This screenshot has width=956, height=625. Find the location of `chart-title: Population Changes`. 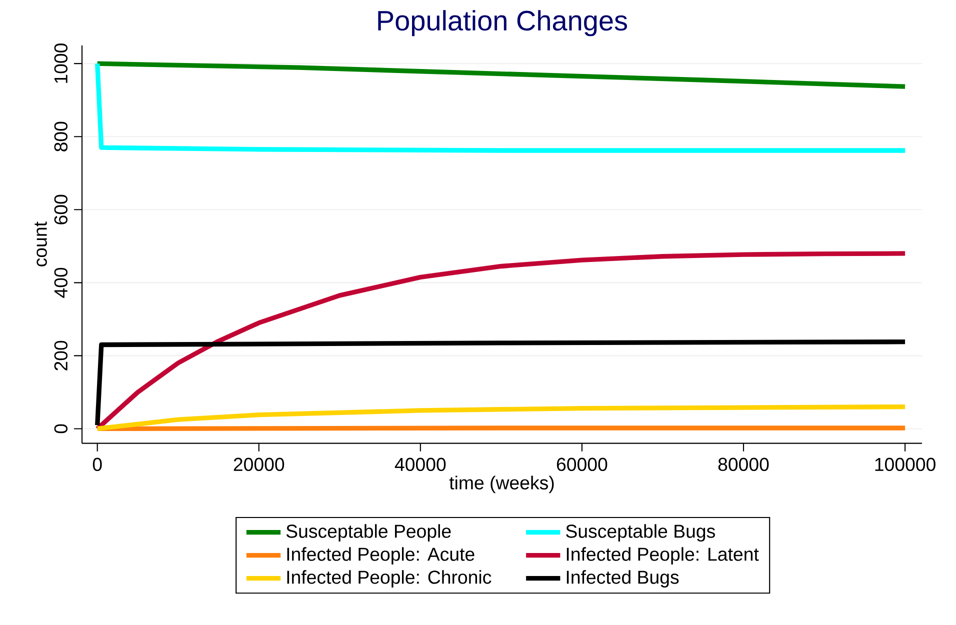

chart-title: Population Changes is located at coordinates (503, 23).